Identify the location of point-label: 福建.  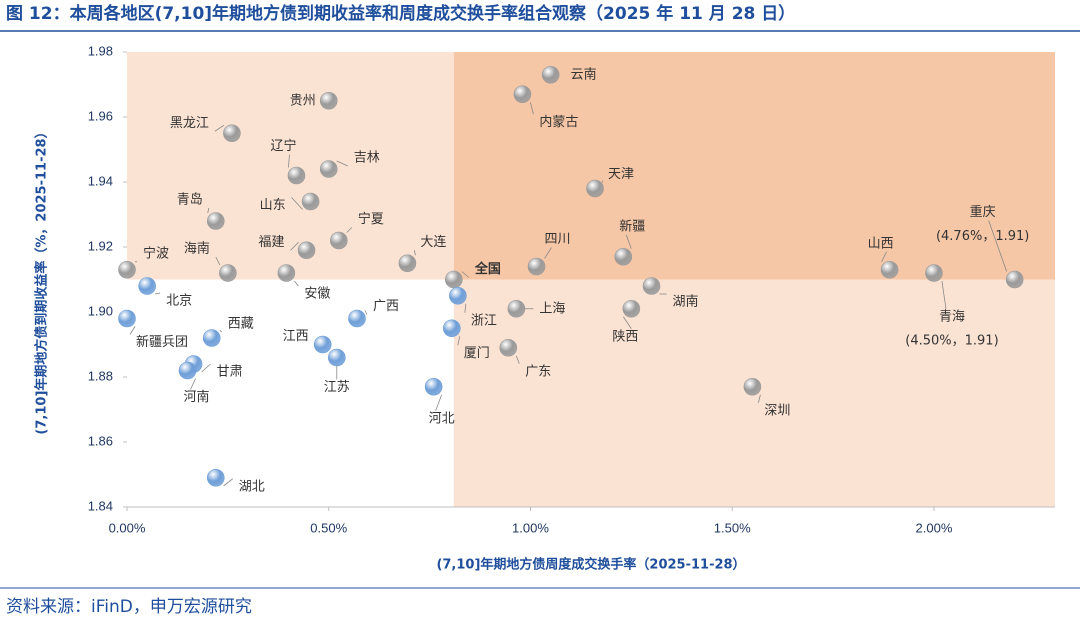
(272, 242).